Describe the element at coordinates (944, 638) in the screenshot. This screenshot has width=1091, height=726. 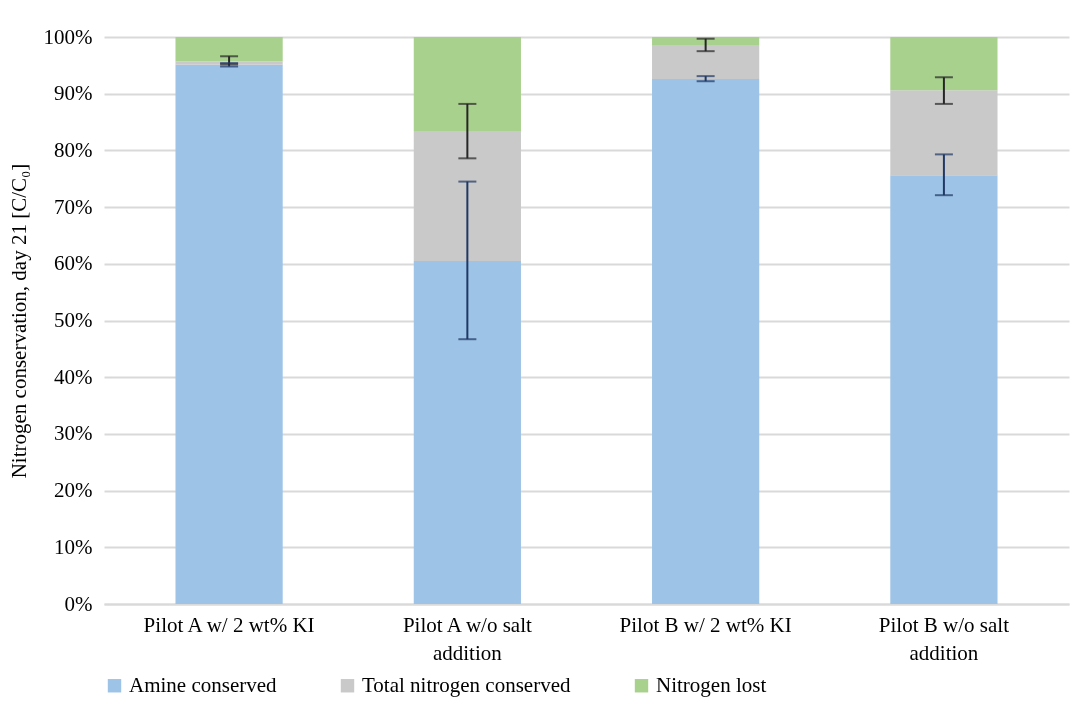
I see `x-tick-label: Pilot B w/o salt addition` at that location.